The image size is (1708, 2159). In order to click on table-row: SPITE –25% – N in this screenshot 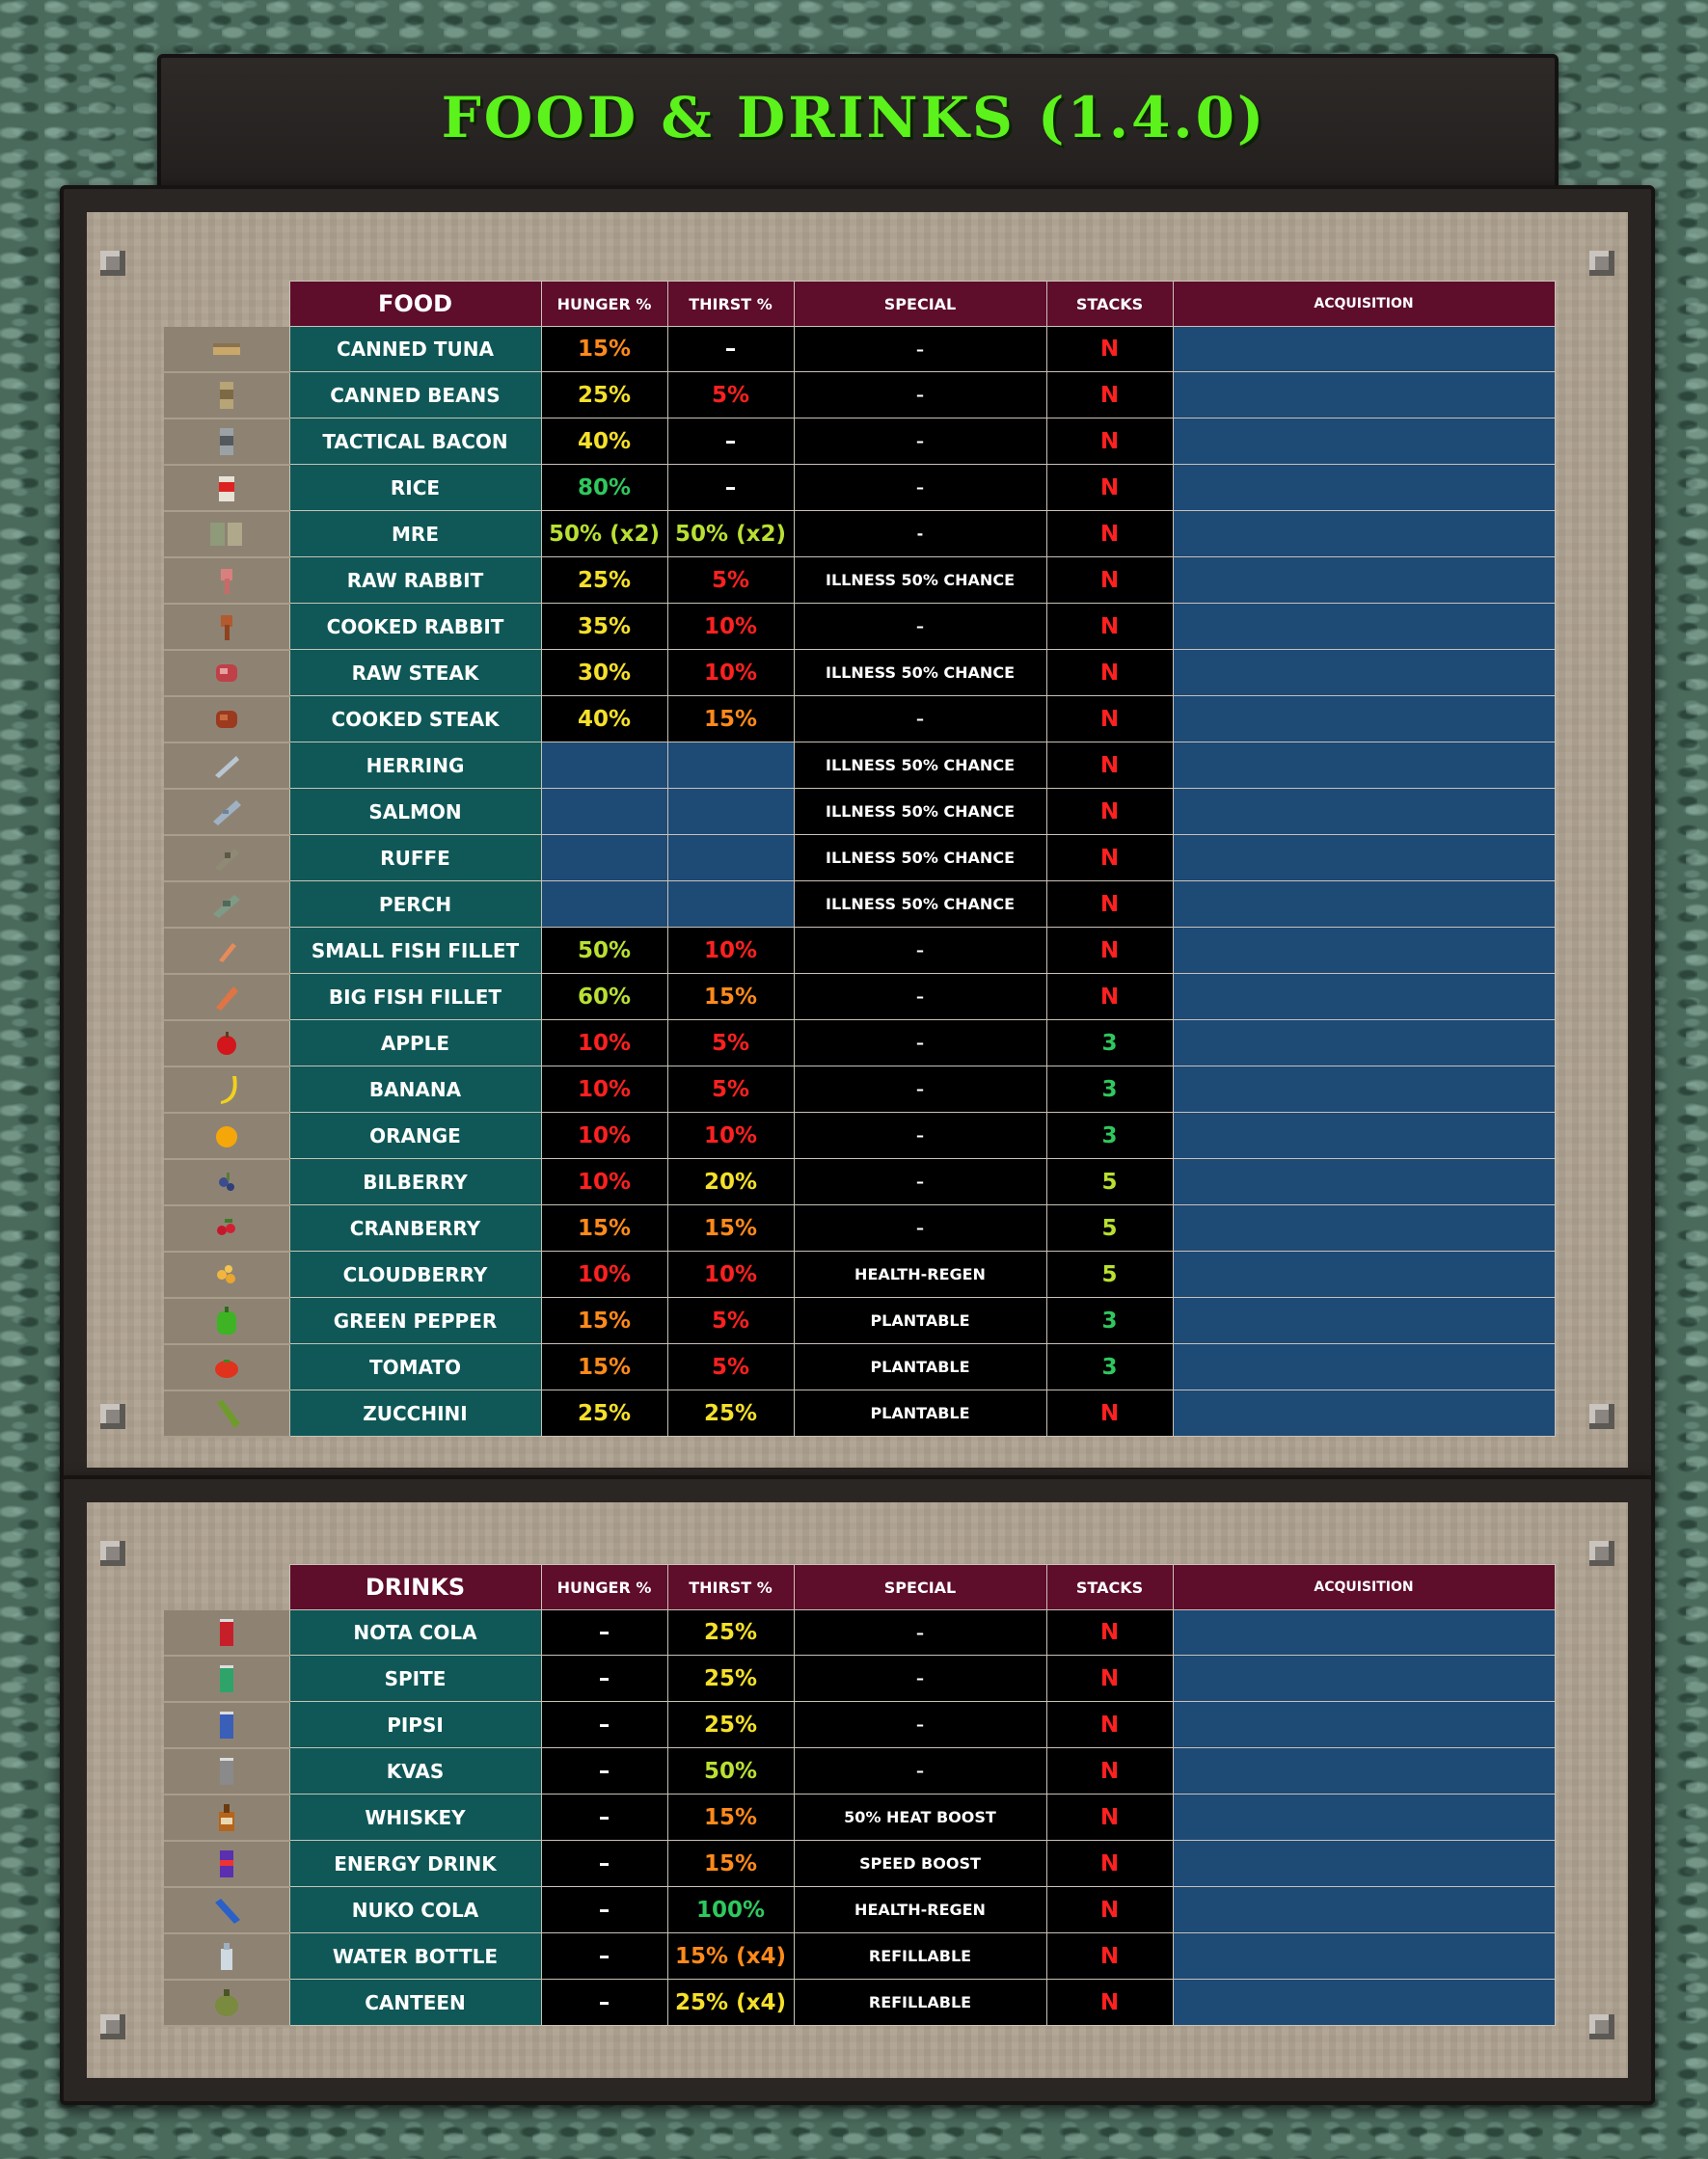, I will do `click(860, 1679)`.